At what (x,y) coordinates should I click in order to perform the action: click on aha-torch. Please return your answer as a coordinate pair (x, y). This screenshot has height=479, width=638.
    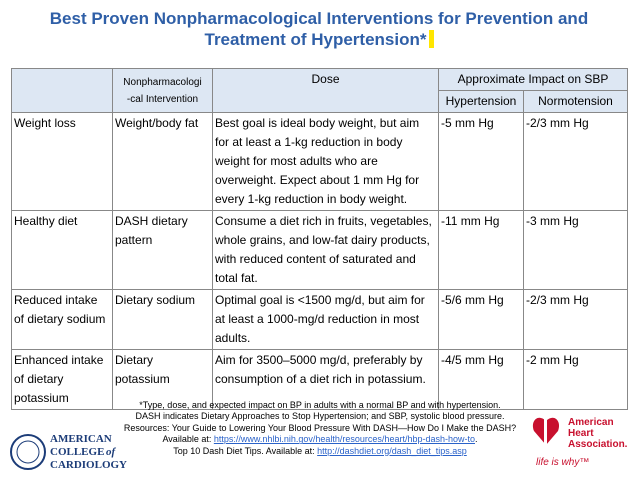
    Looking at the image, I should click on (545, 432).